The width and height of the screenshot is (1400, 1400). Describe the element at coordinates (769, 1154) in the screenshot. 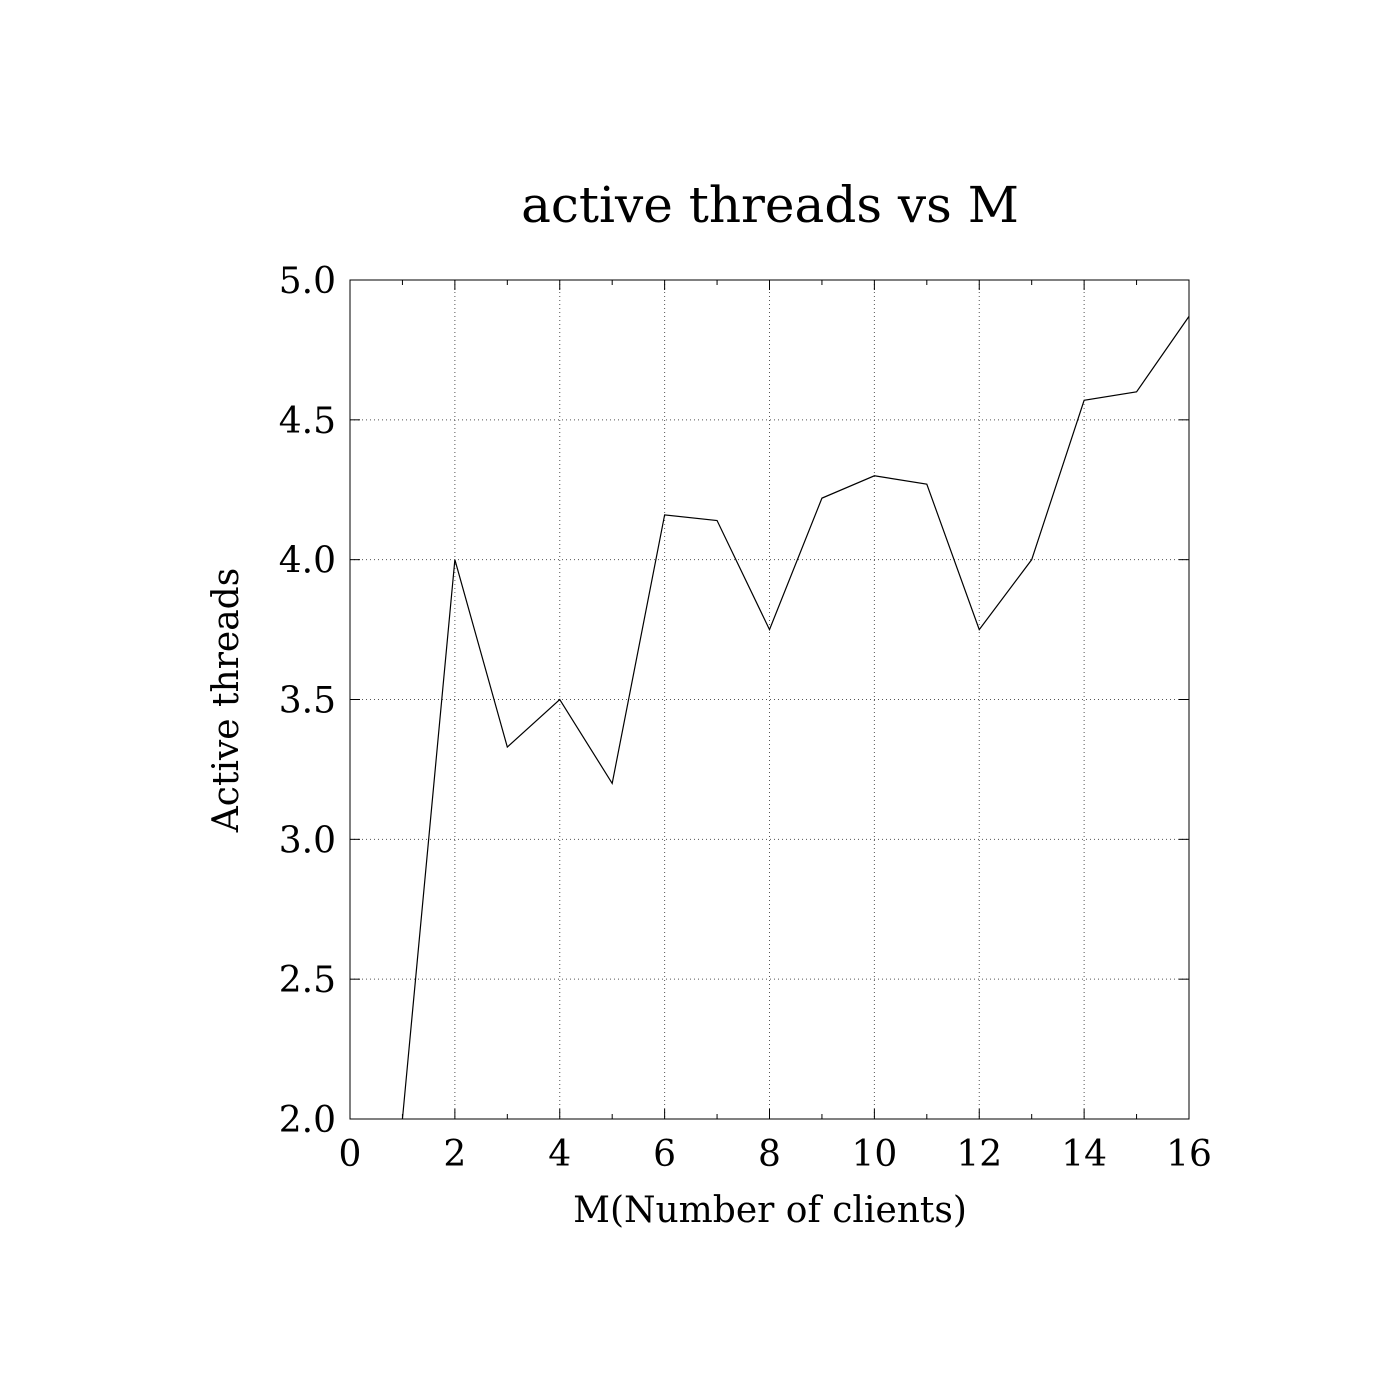

I see `x-tick-label: 8` at that location.